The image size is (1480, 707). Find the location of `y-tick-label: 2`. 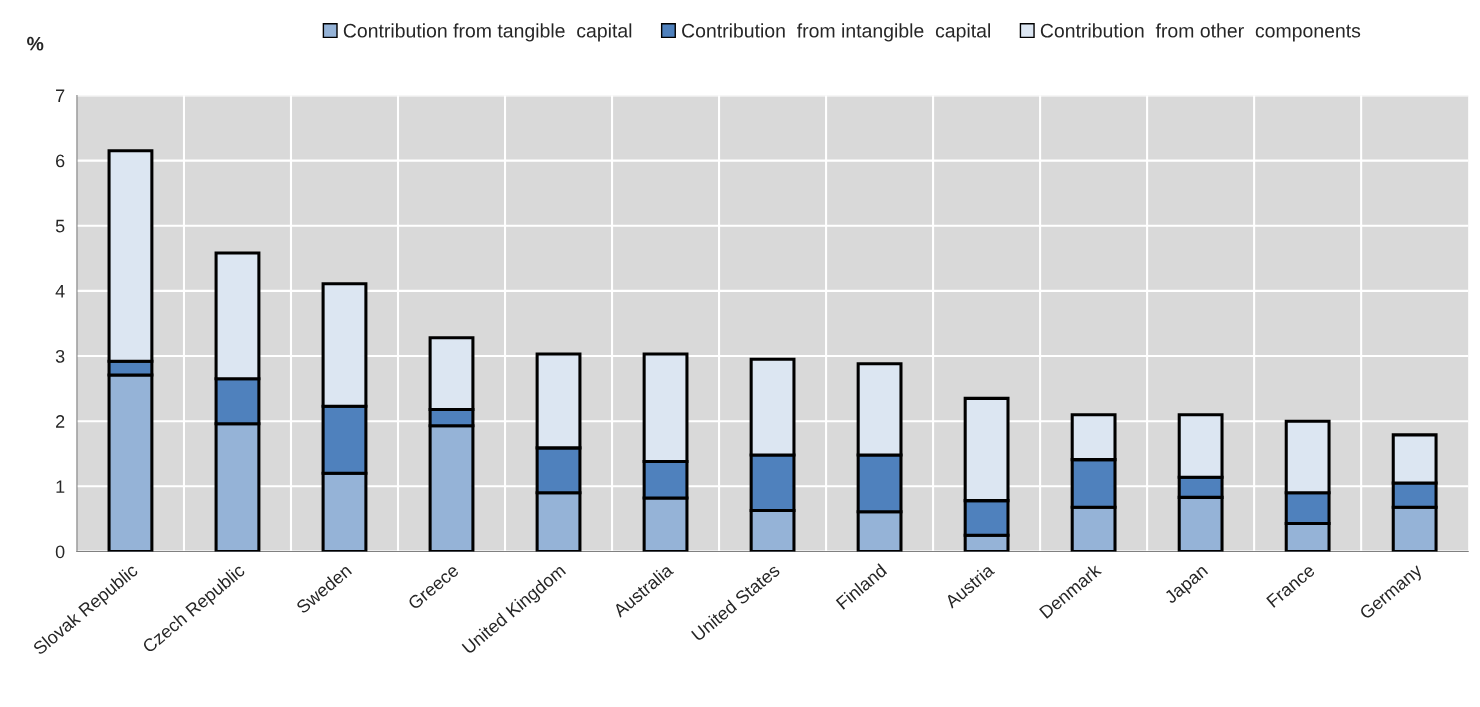

y-tick-label: 2 is located at coordinates (60, 421).